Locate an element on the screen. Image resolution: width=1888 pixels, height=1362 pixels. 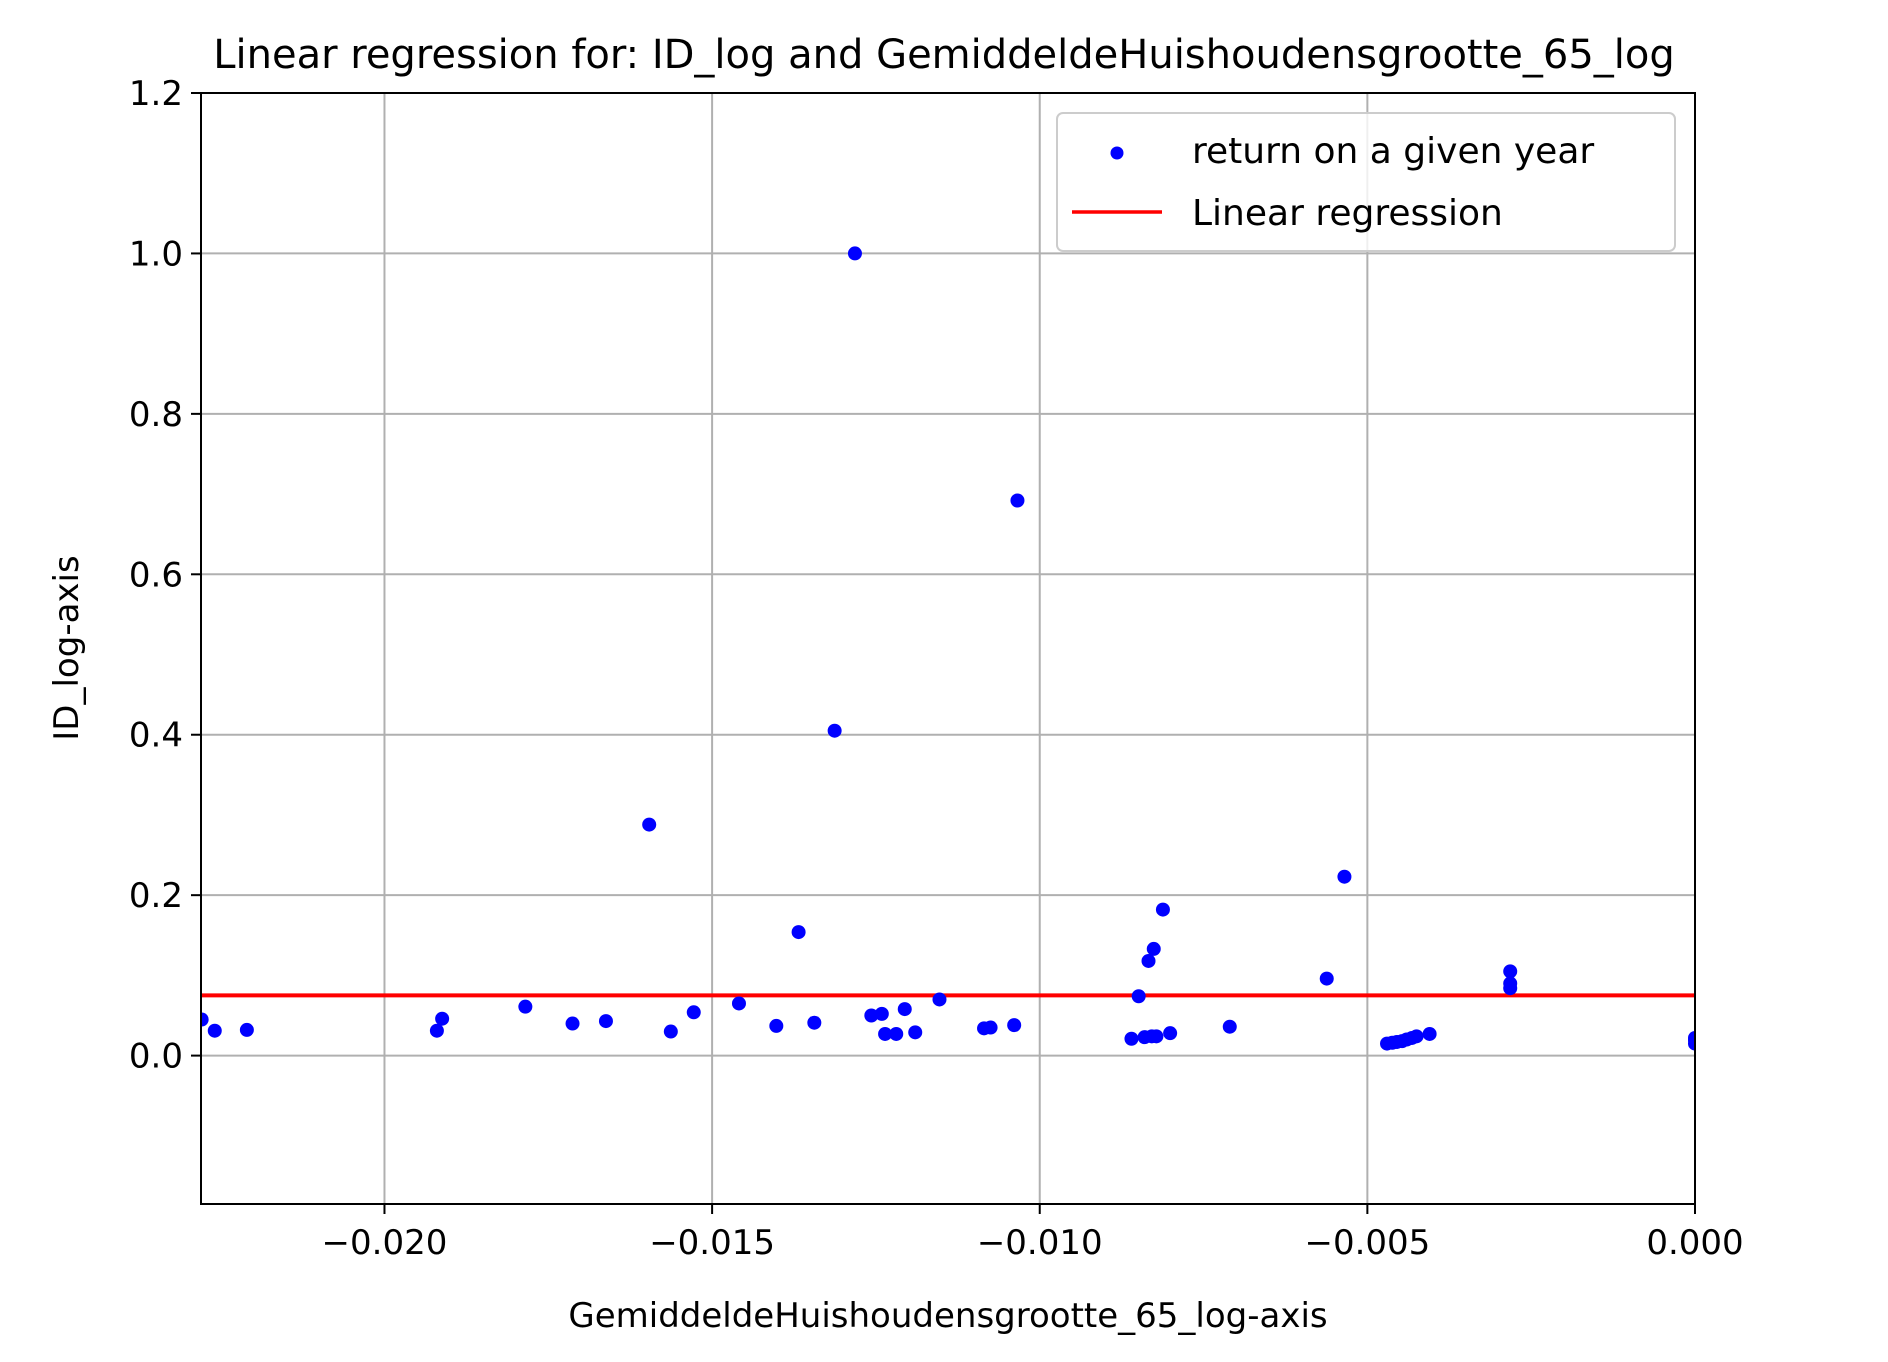
x-axis-ticks: −0.020 −0.015 −0.010 −0.005 0.000 is located at coordinates (1033, 1233).